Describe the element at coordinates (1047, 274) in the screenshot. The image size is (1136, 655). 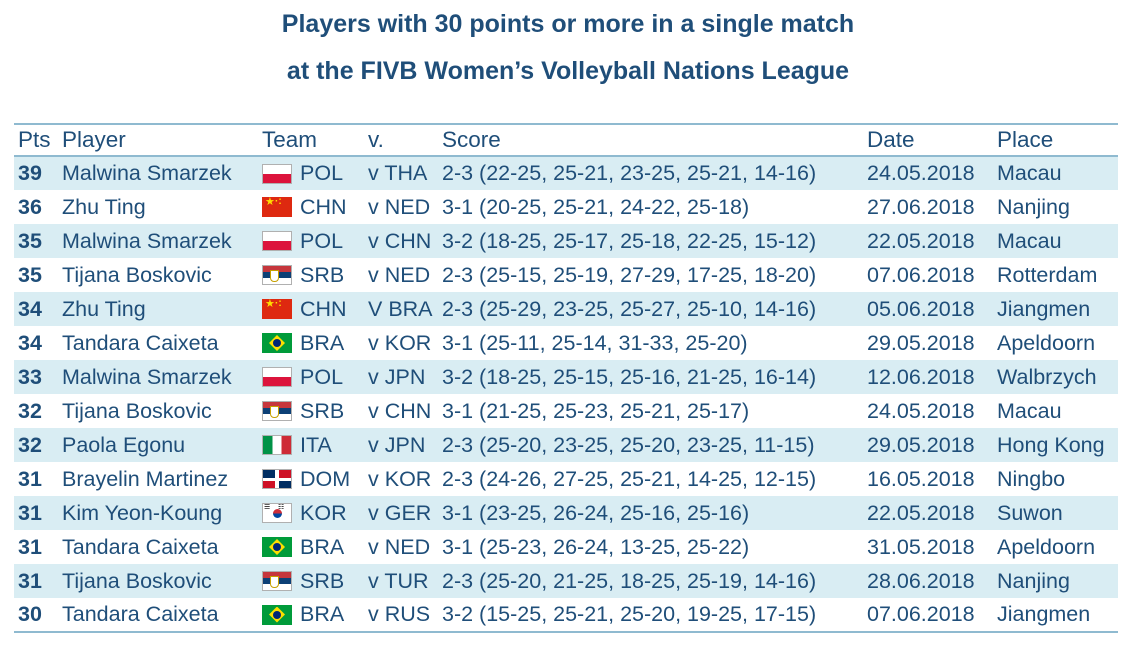
I see `place-cell: Rotterdam` at that location.